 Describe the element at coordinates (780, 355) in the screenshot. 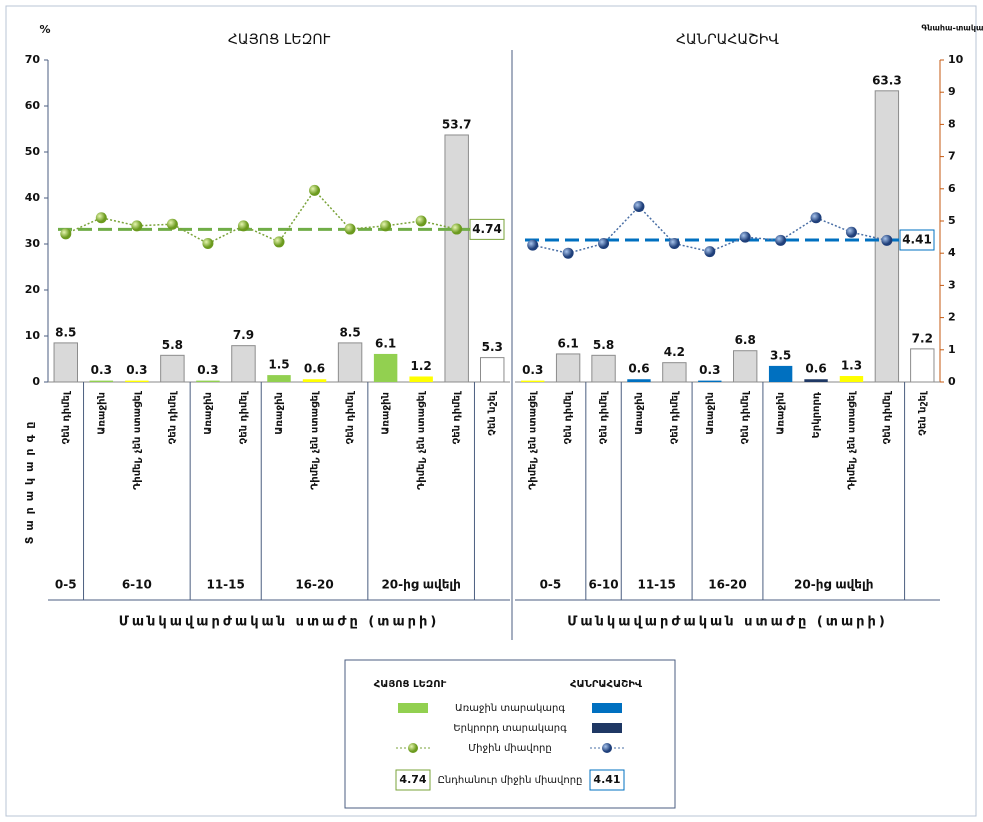

I see `data-label: 3.5` at that location.